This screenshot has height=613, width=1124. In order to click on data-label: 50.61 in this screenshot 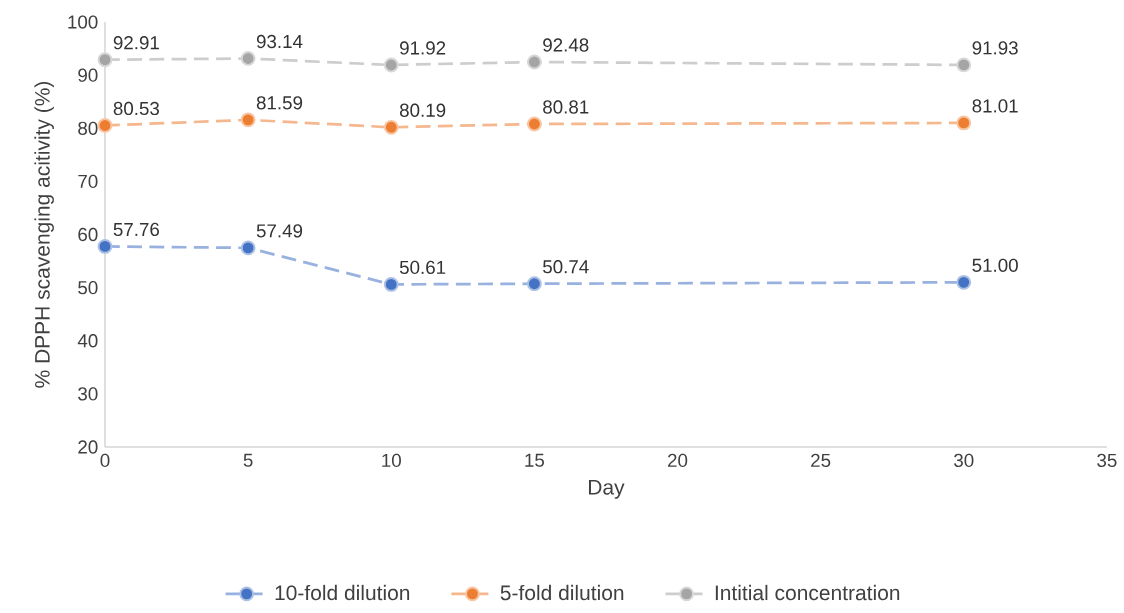, I will do `click(422, 267)`.